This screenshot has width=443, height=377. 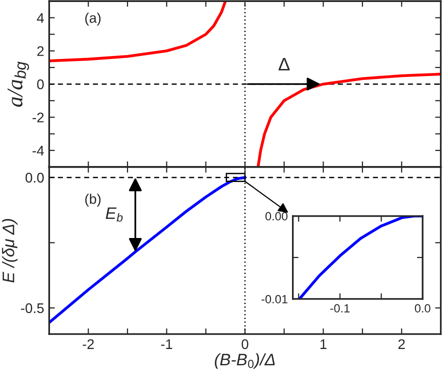 What do you see at coordinates (114, 214) in the screenshot?
I see `annotation: E$_{b}$` at bounding box center [114, 214].